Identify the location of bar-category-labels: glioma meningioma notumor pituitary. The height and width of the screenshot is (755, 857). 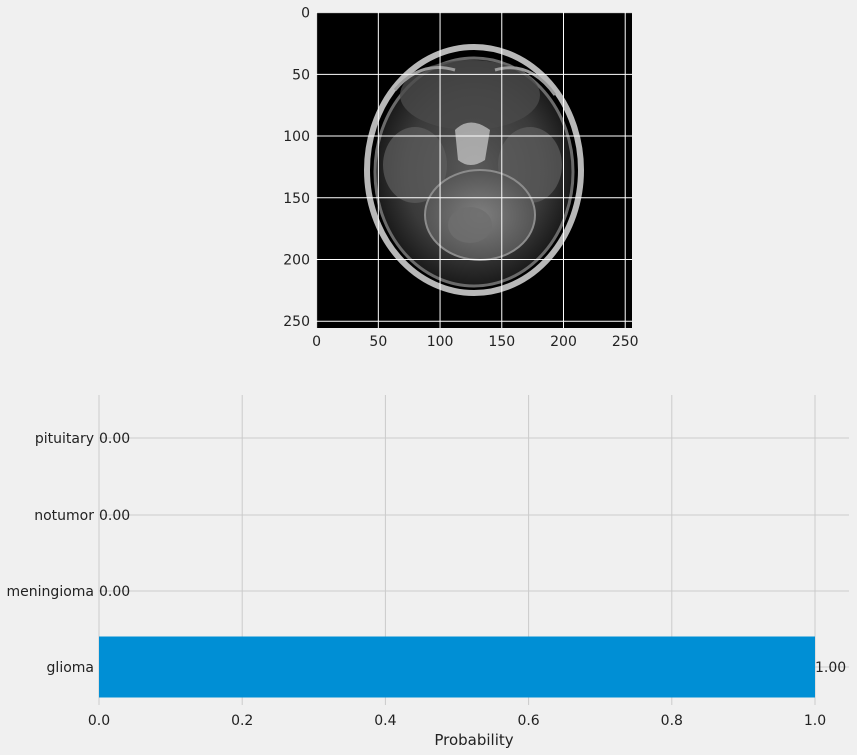
(51, 553).